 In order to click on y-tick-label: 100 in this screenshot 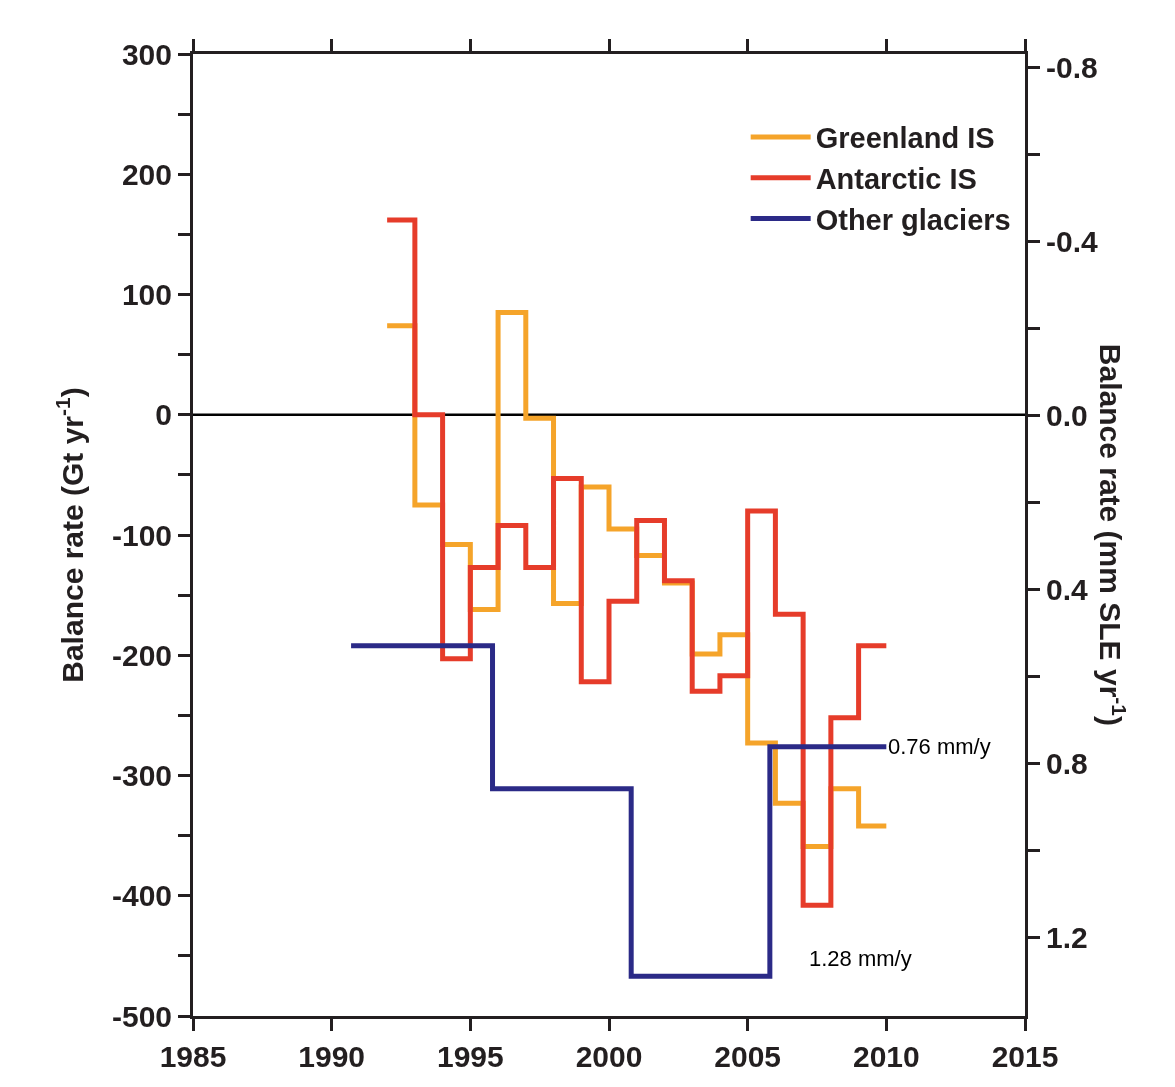, I will do `click(146, 294)`.